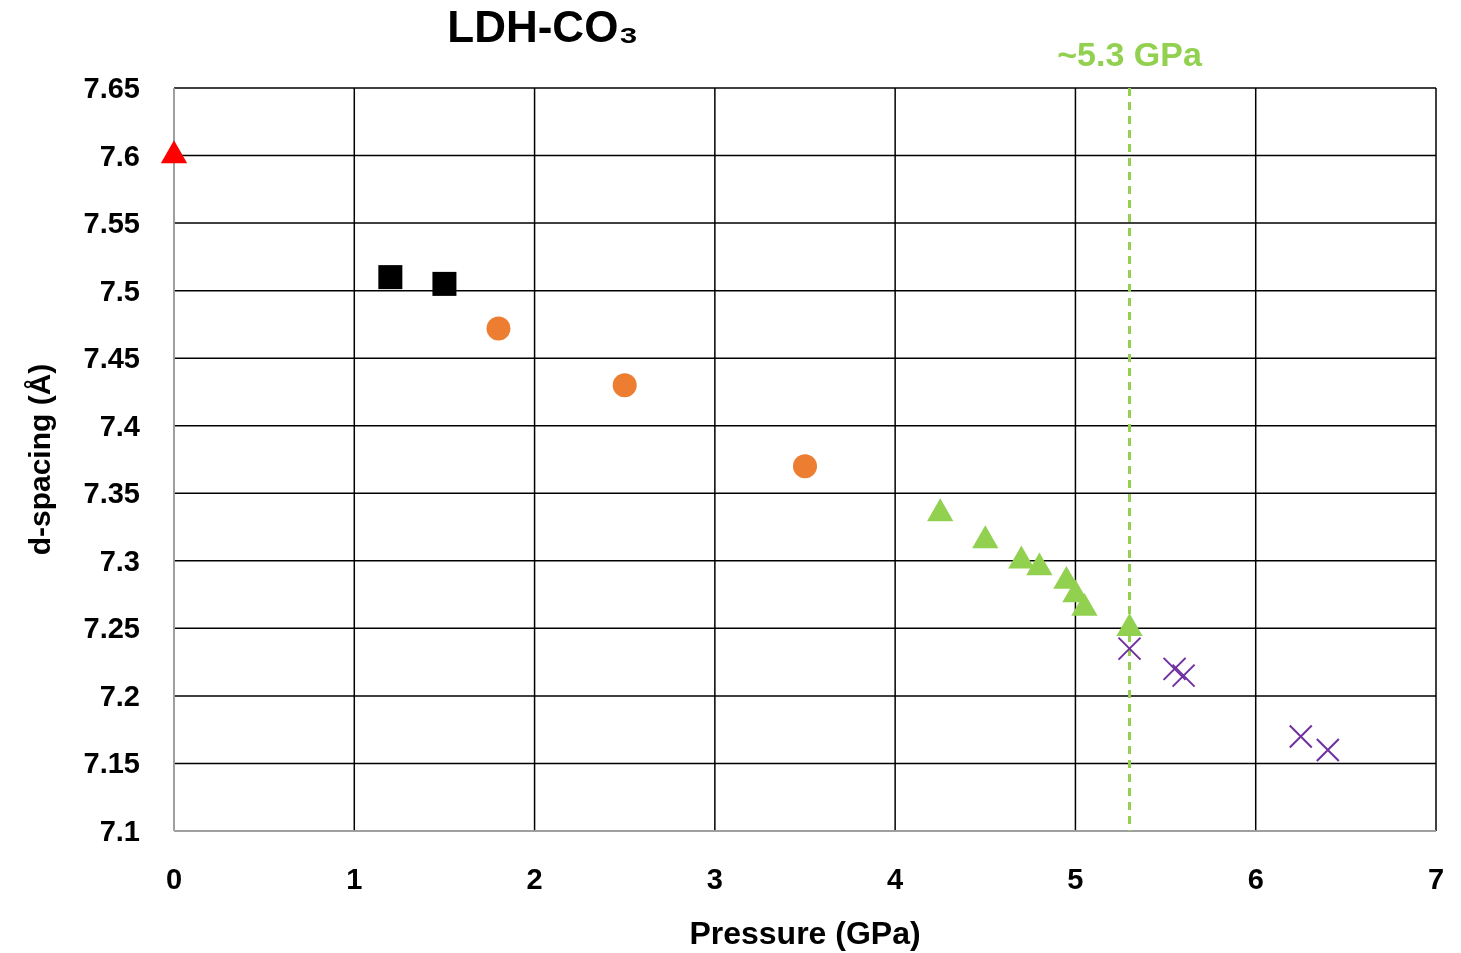 The image size is (1461, 953). What do you see at coordinates (119, 155) in the screenshot?
I see `y-tick-label: 7.6` at bounding box center [119, 155].